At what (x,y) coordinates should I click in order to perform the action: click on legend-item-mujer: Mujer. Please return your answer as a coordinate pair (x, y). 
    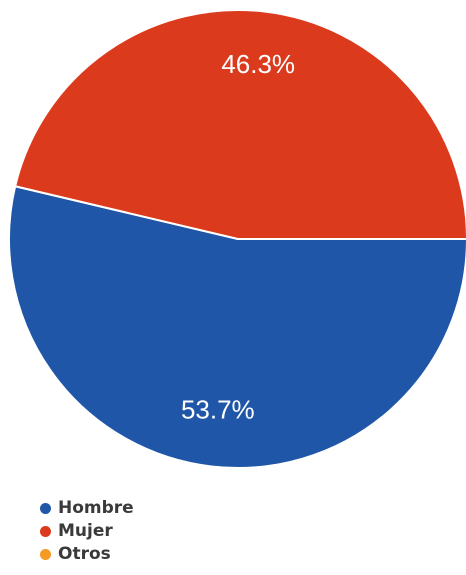
    Looking at the image, I should click on (87, 531).